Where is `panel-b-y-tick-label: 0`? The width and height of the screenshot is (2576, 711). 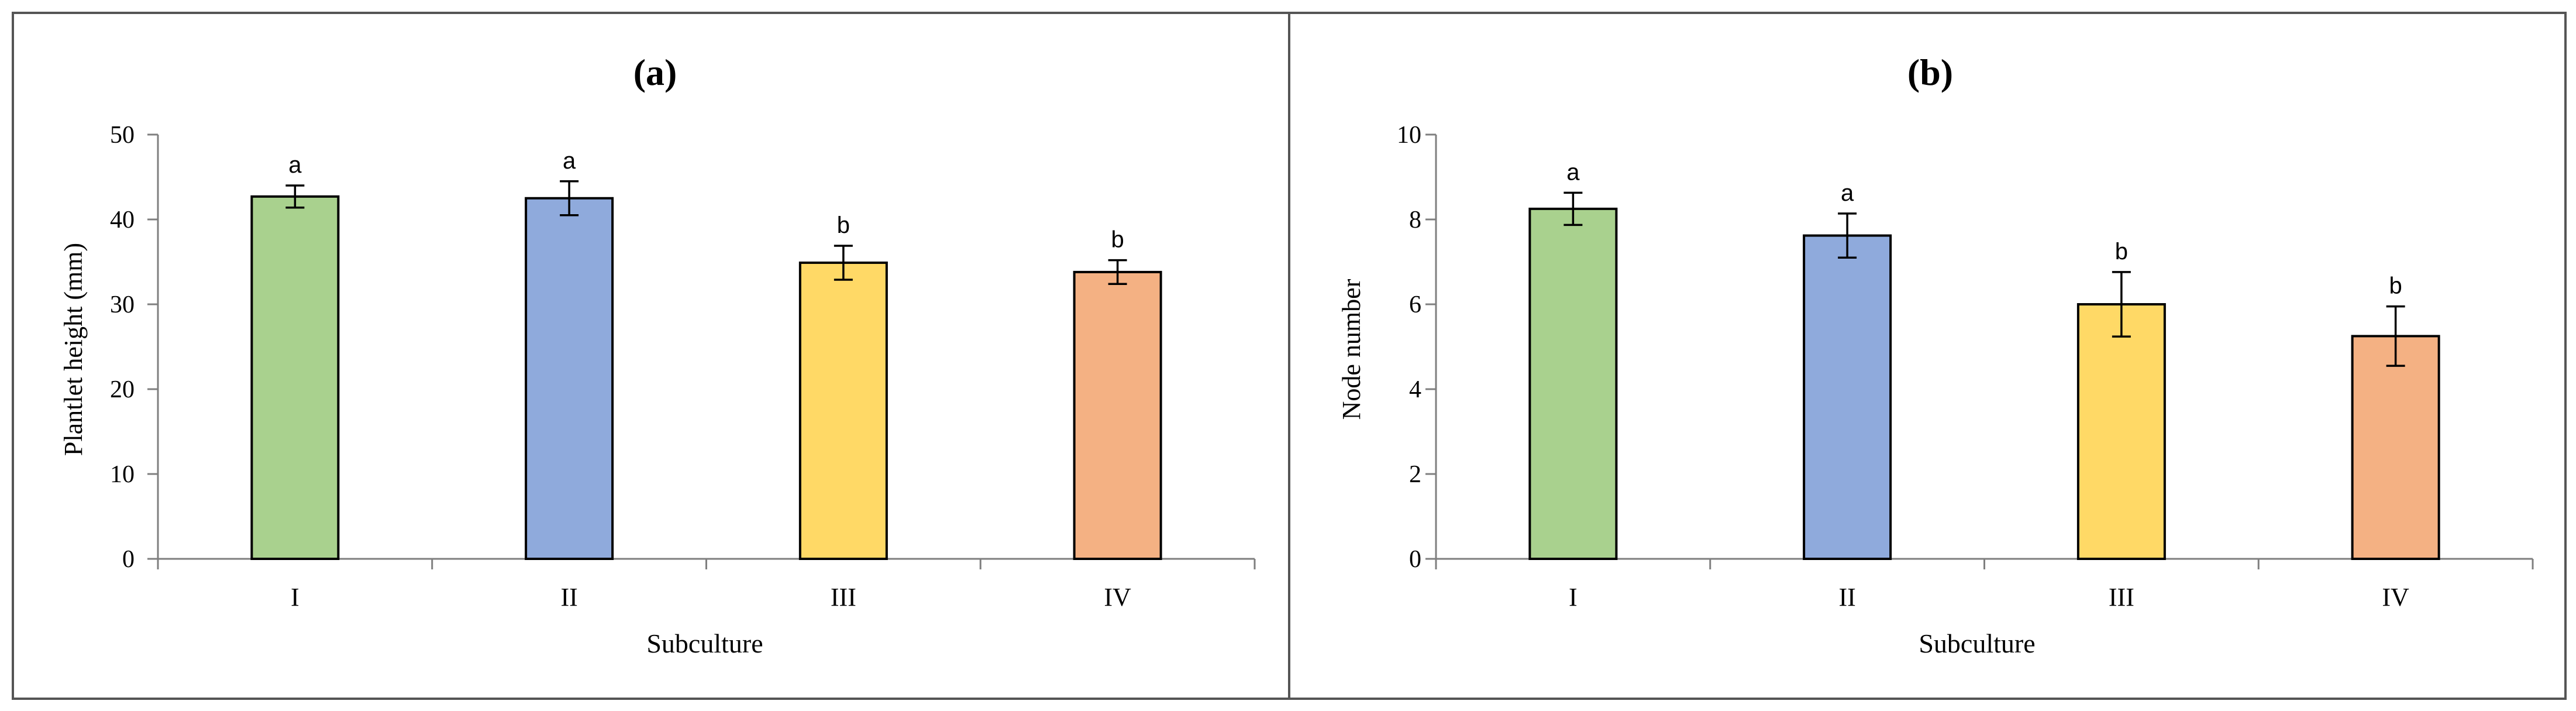
panel-b-y-tick-label: 0 is located at coordinates (1415, 559).